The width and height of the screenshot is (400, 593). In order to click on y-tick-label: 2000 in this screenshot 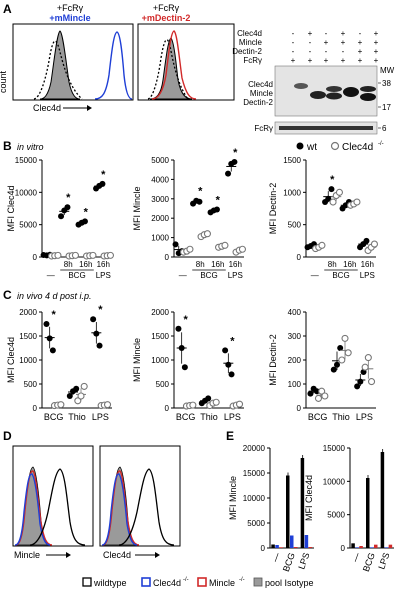, I will do `click(28, 312)`.